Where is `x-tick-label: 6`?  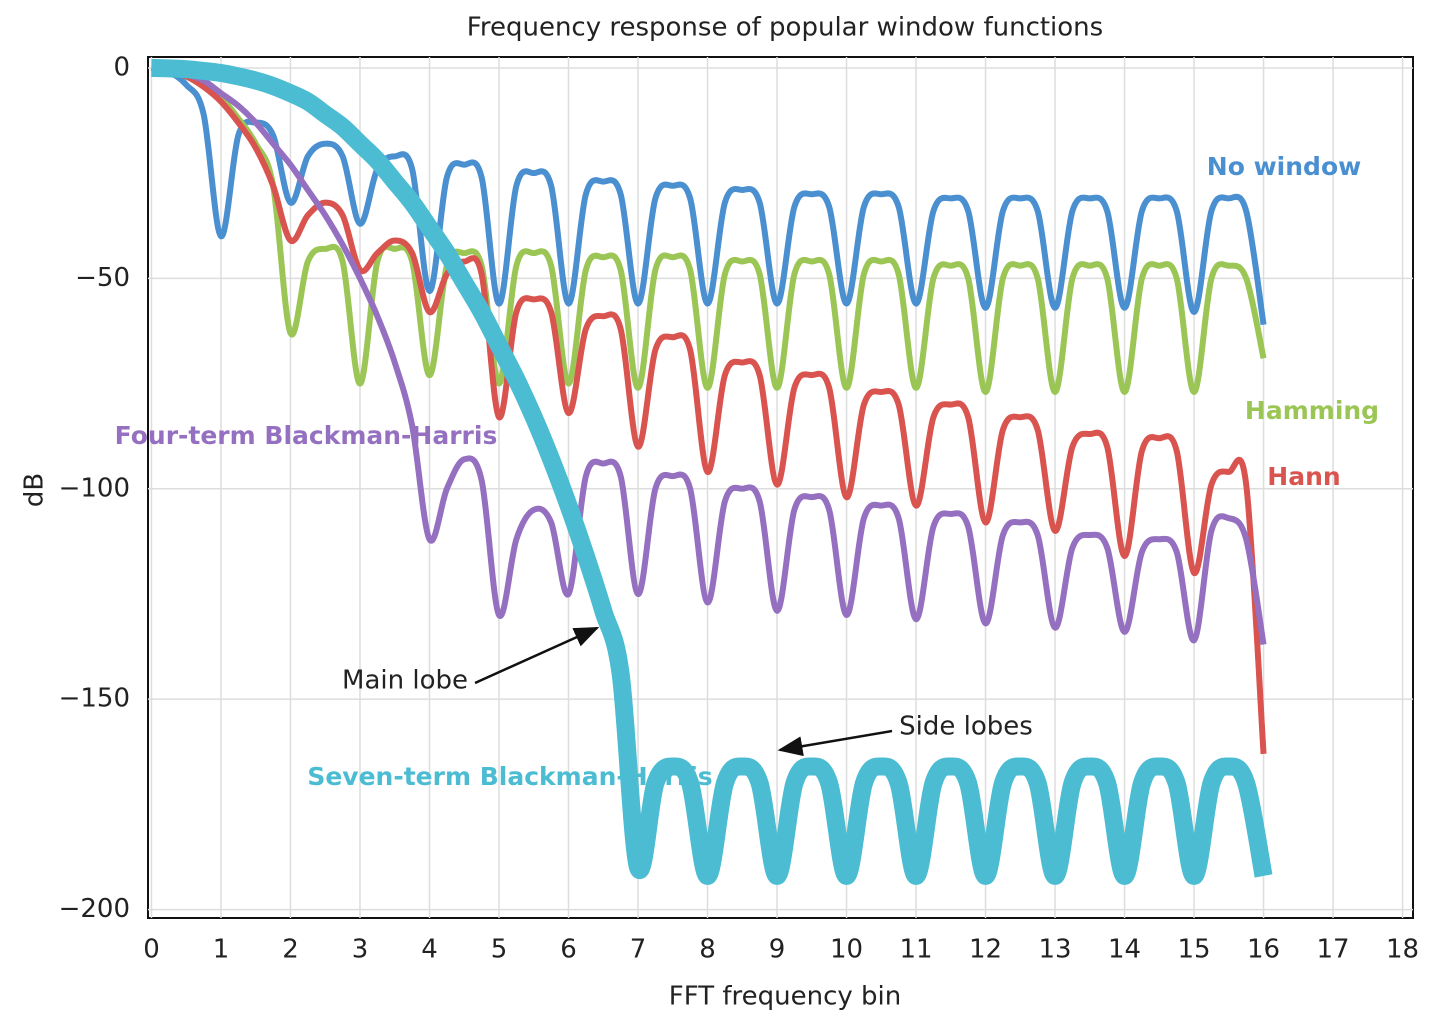
x-tick-label: 6 is located at coordinates (568, 950).